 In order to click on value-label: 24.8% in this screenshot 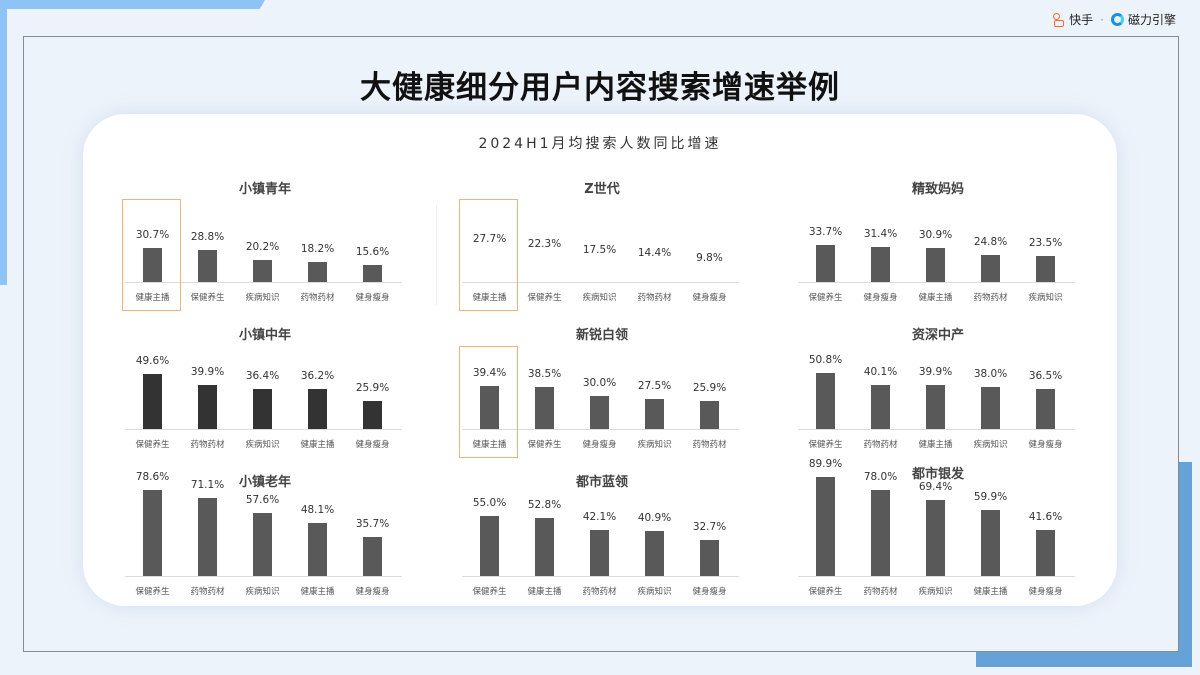, I will do `click(990, 241)`.